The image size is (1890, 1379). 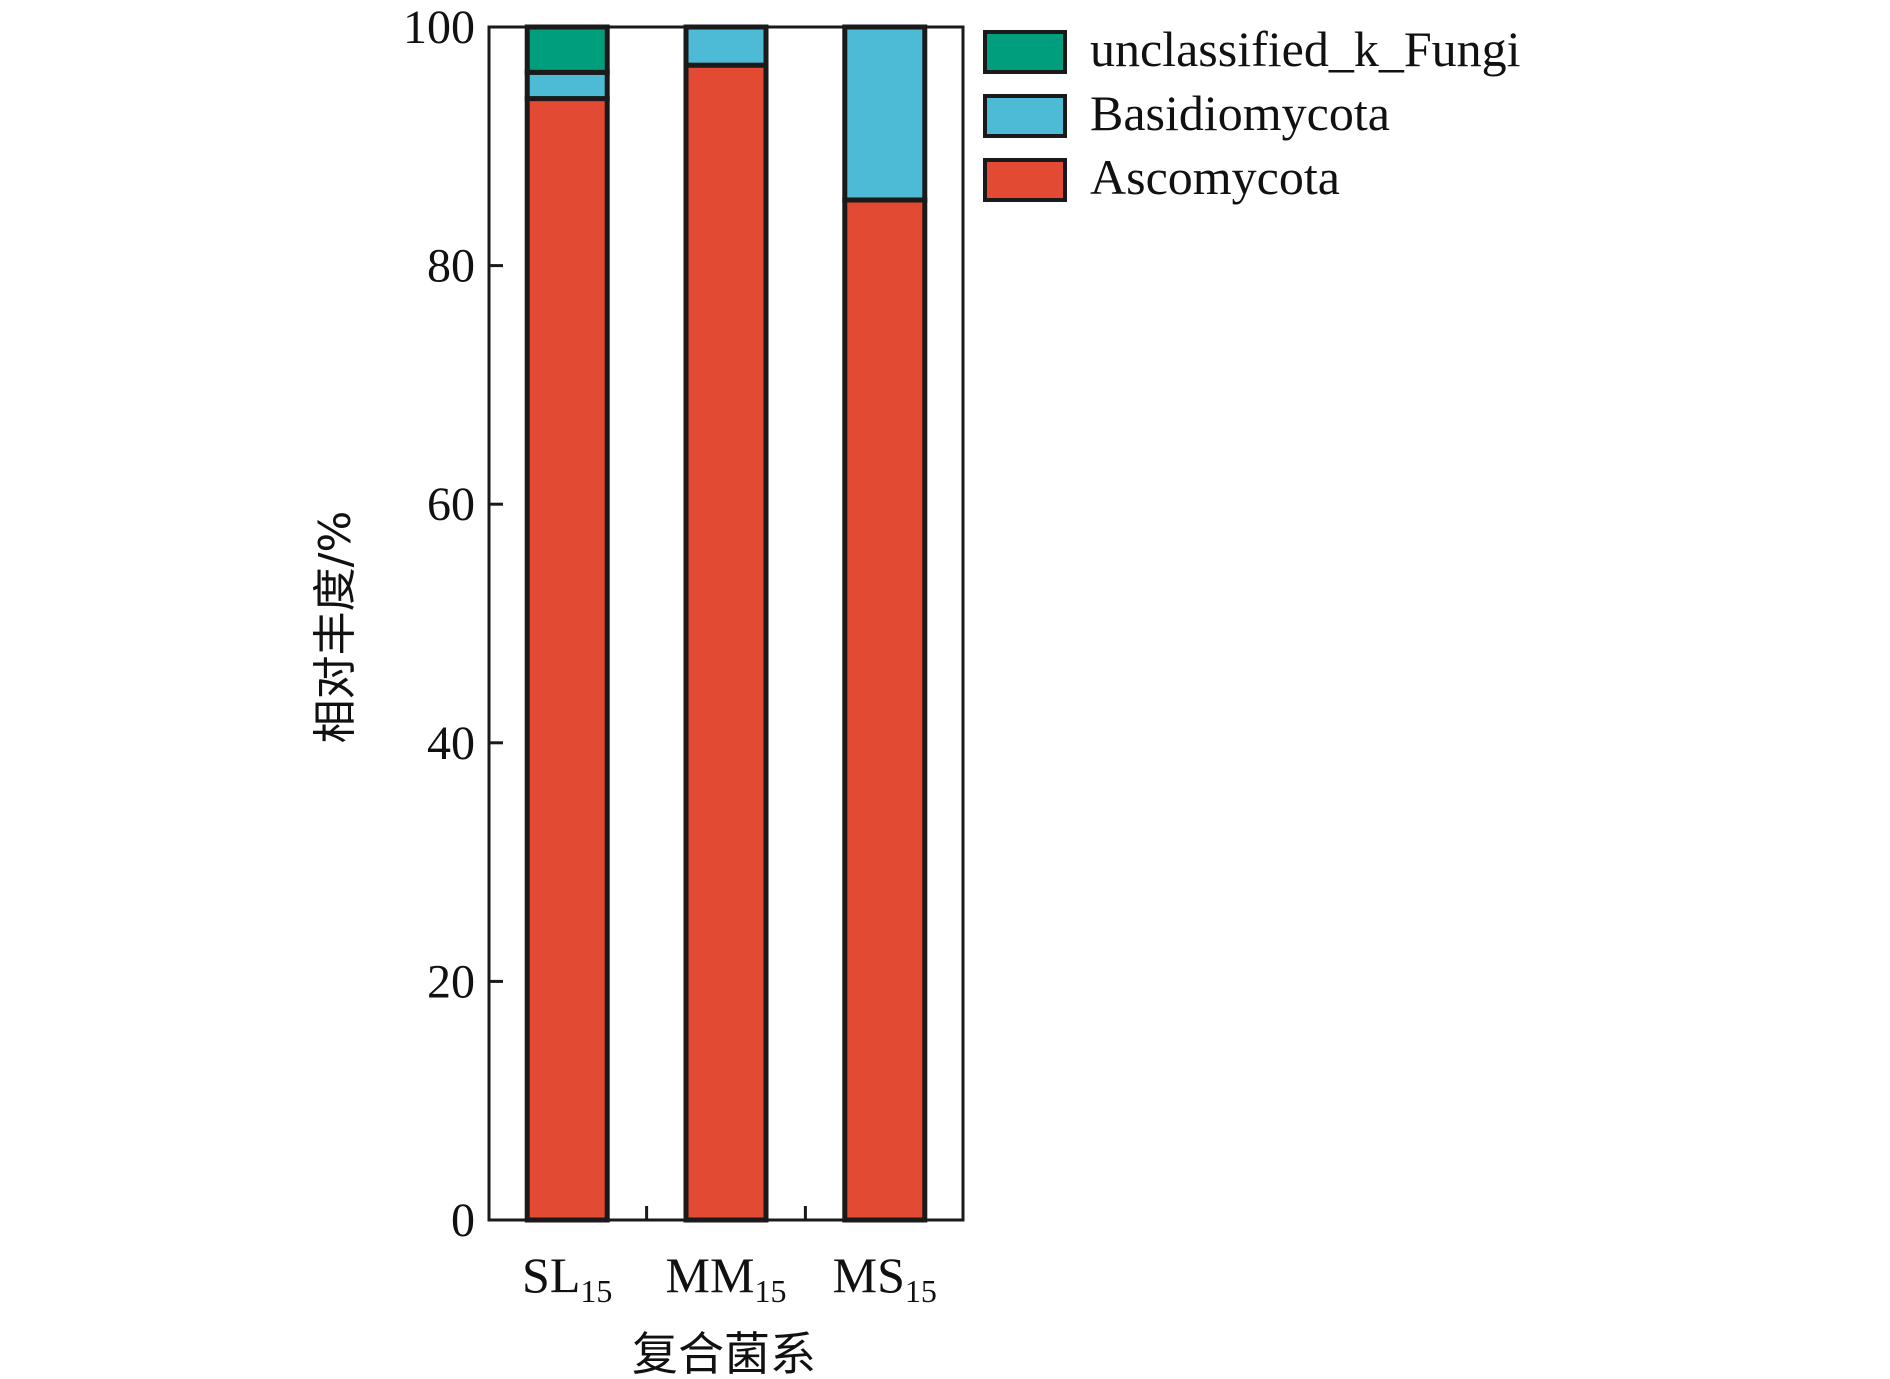 What do you see at coordinates (1305, 49) in the screenshot?
I see `legend-label-unclassified-k-fungi: unclassified_k_Fungi` at bounding box center [1305, 49].